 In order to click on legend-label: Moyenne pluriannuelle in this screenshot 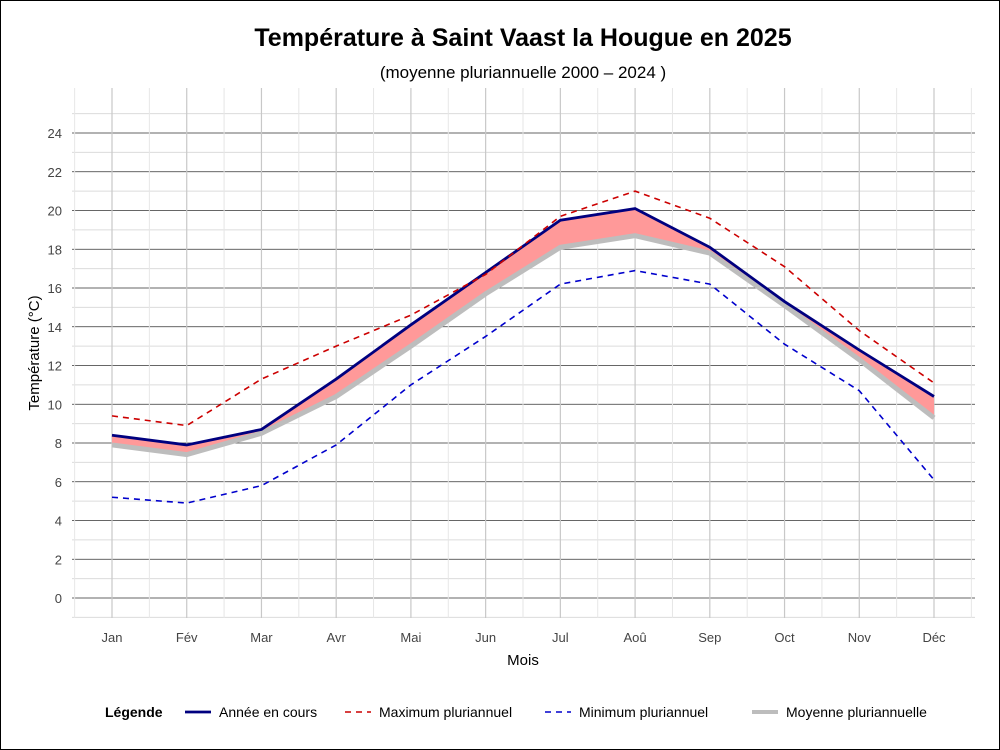, I will do `click(856, 712)`.